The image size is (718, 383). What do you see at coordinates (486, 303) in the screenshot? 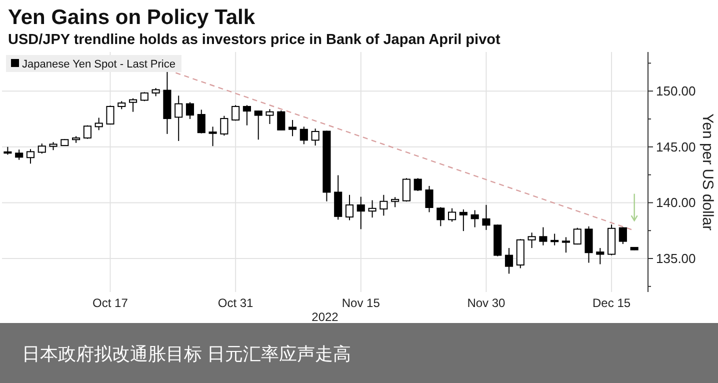
I see `x-tick-label: Nov 30` at bounding box center [486, 303].